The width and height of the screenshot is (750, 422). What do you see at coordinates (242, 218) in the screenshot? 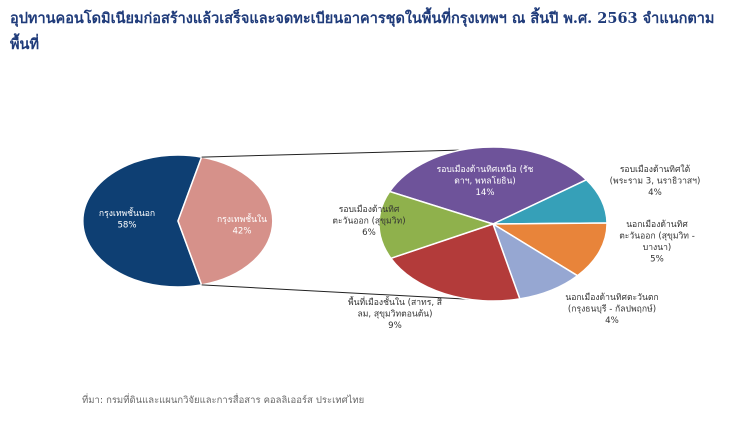
I see `label-inner-bkk-line: กรุงเทพชั้นใน` at bounding box center [242, 218].